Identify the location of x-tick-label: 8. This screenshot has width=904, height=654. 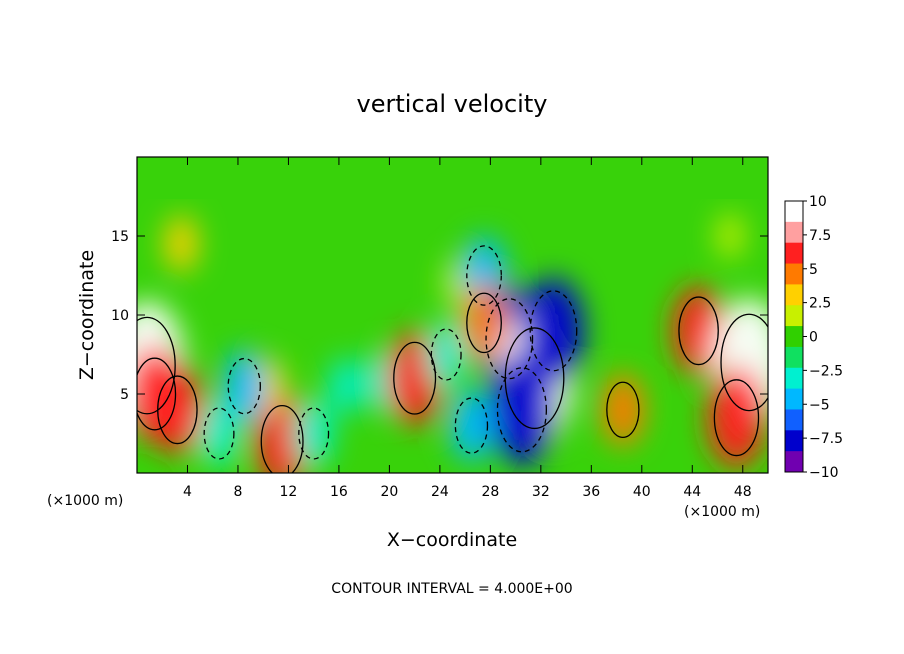
(237, 492).